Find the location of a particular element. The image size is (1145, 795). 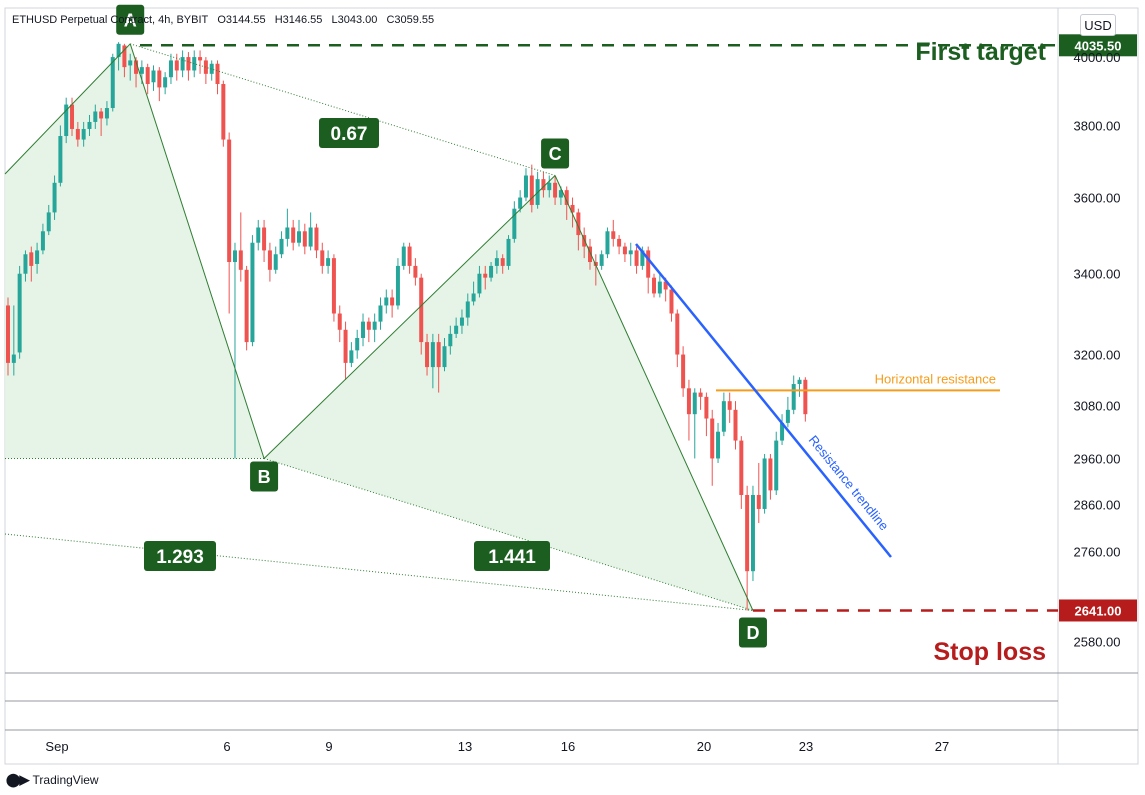

brand-name: TradingView is located at coordinates (65, 780).